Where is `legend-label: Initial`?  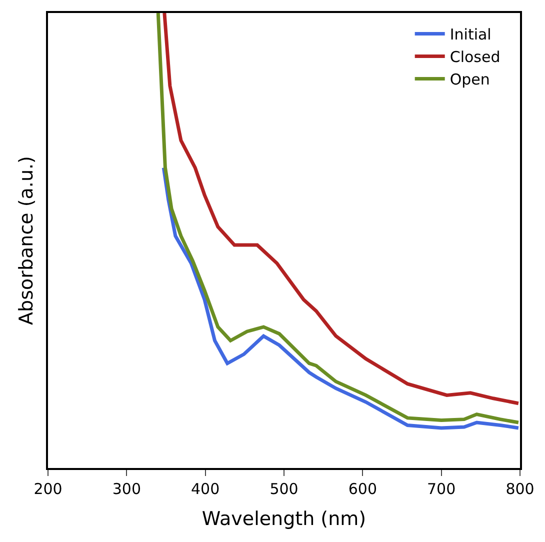 legend-label: Initial is located at coordinates (471, 35).